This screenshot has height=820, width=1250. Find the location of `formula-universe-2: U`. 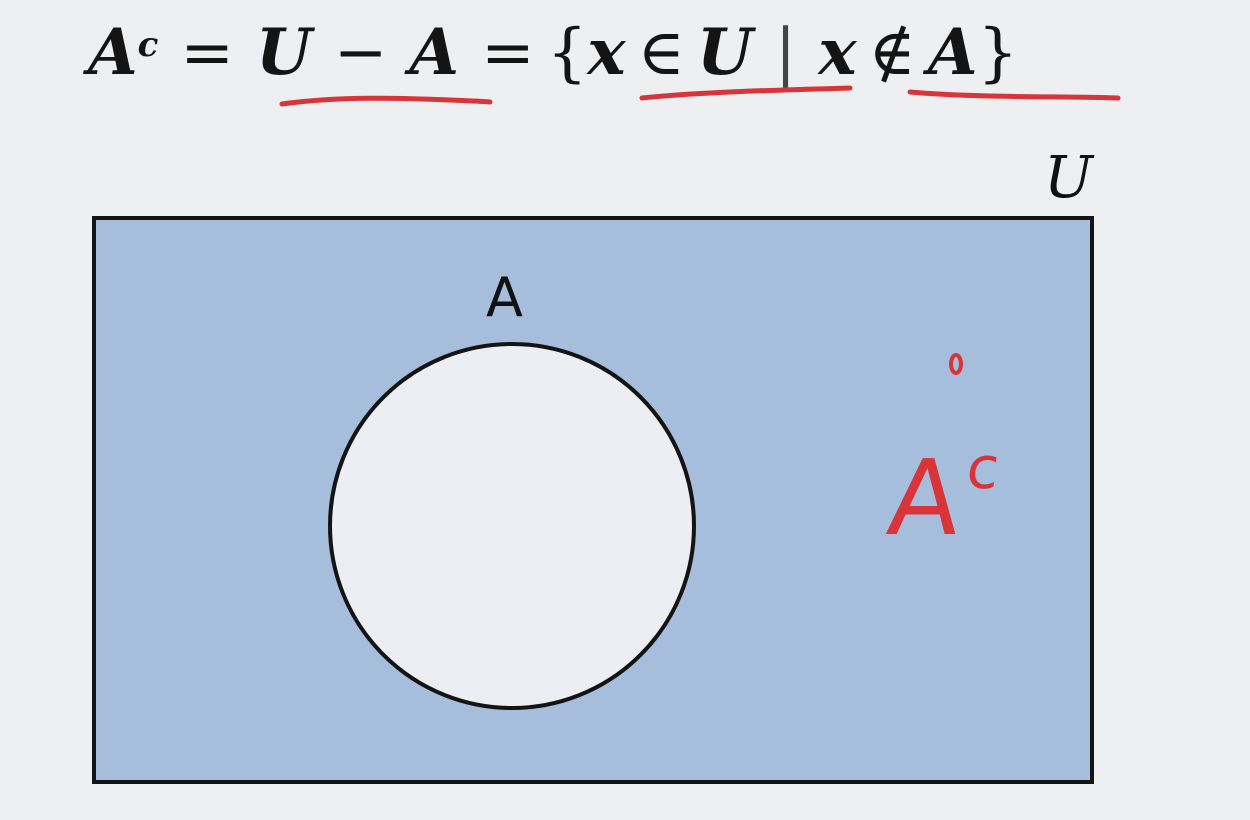

formula-universe-2: U is located at coordinates (724, 52).